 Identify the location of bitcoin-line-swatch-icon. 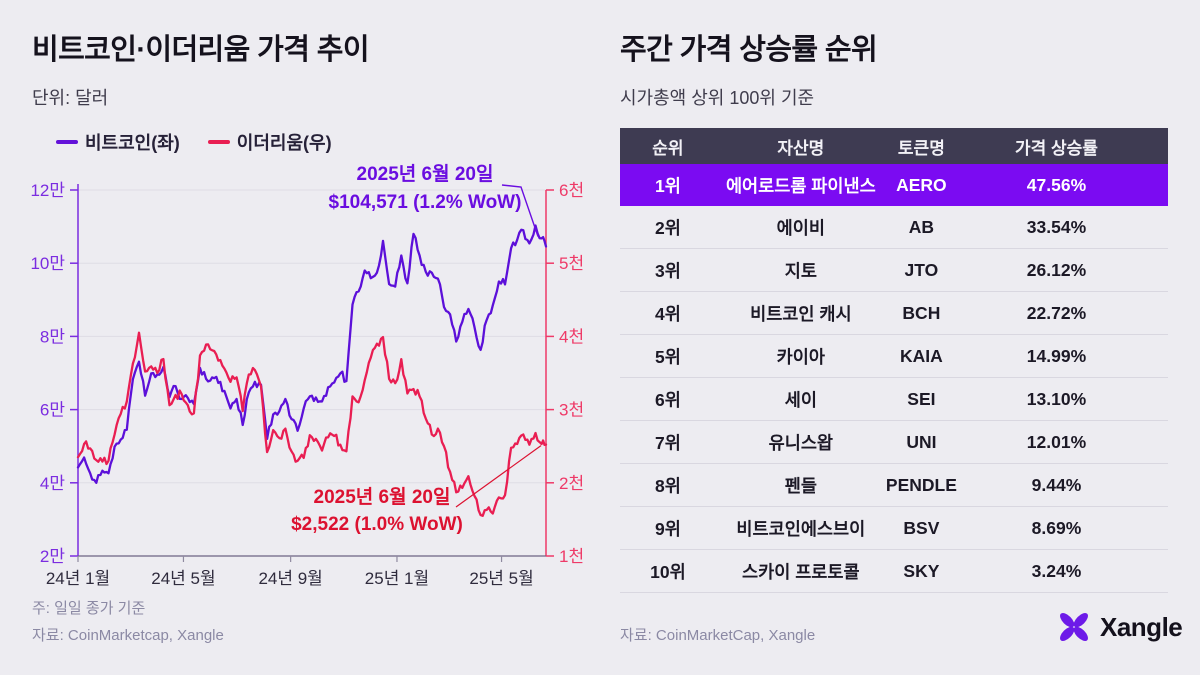
(67, 142).